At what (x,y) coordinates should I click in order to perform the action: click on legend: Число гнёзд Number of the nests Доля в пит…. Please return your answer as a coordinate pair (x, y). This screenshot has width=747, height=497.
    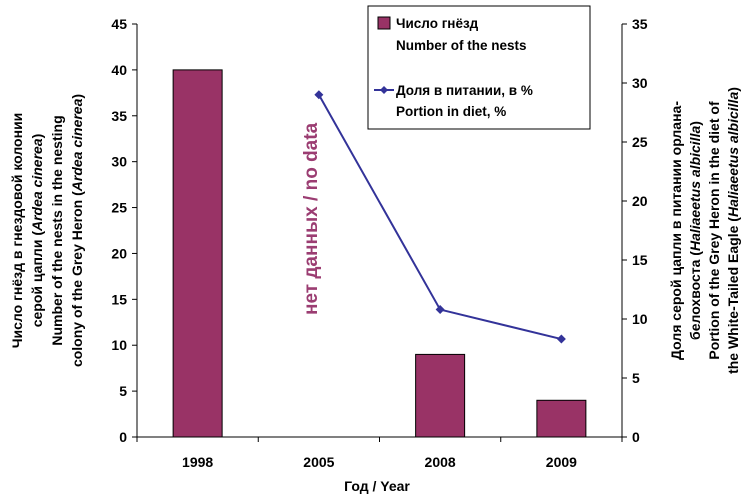
    Looking at the image, I should click on (479, 67).